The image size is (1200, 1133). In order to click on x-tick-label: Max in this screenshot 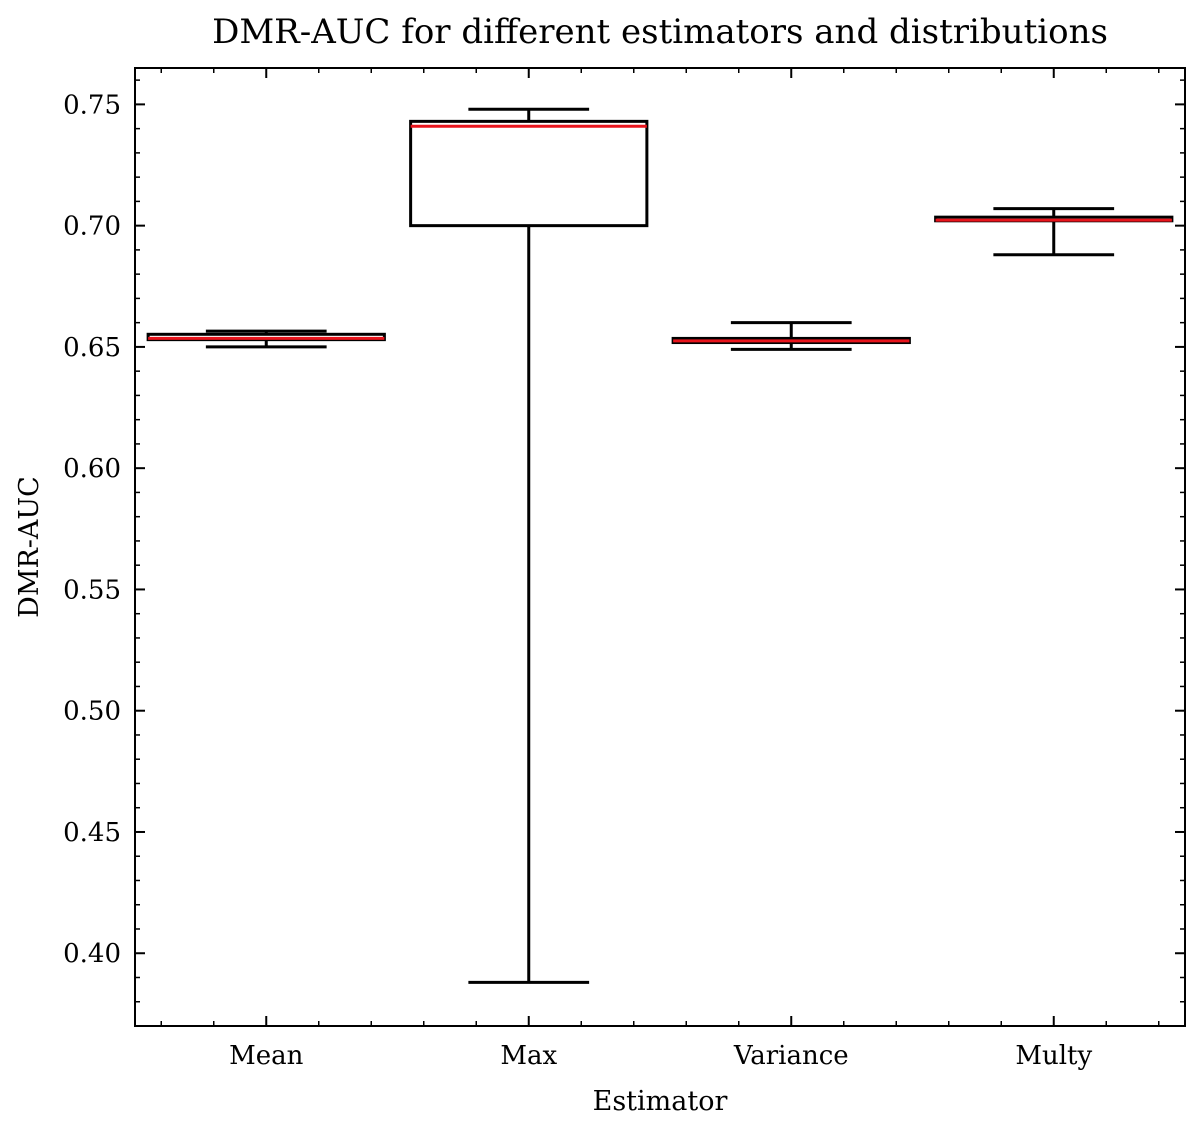, I will do `click(528, 1056)`.